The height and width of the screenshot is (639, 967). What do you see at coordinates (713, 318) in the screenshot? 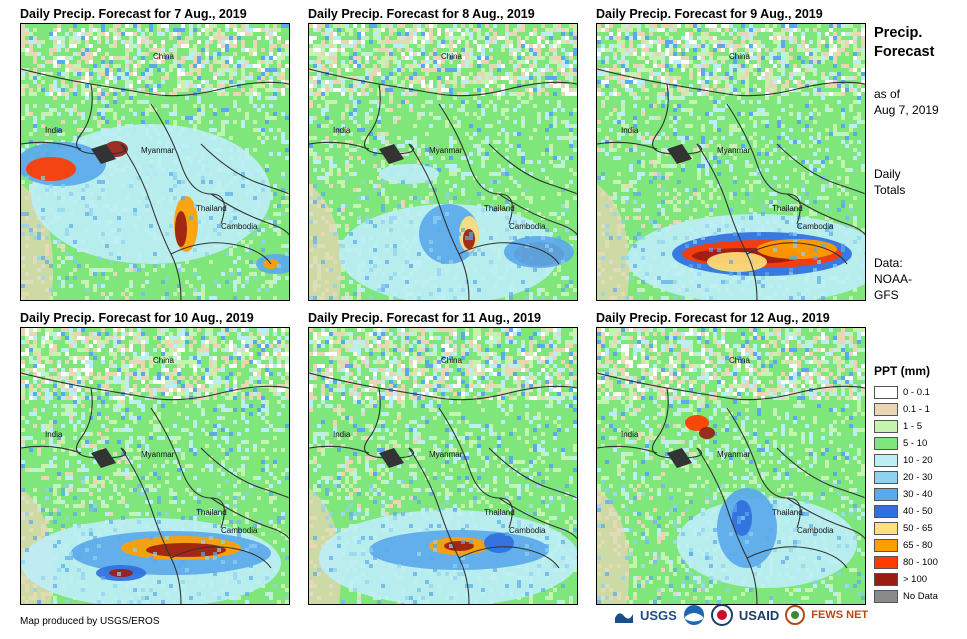
I see `panel-title: Daily Precip. Forecast for 12 Aug., 2019` at bounding box center [713, 318].